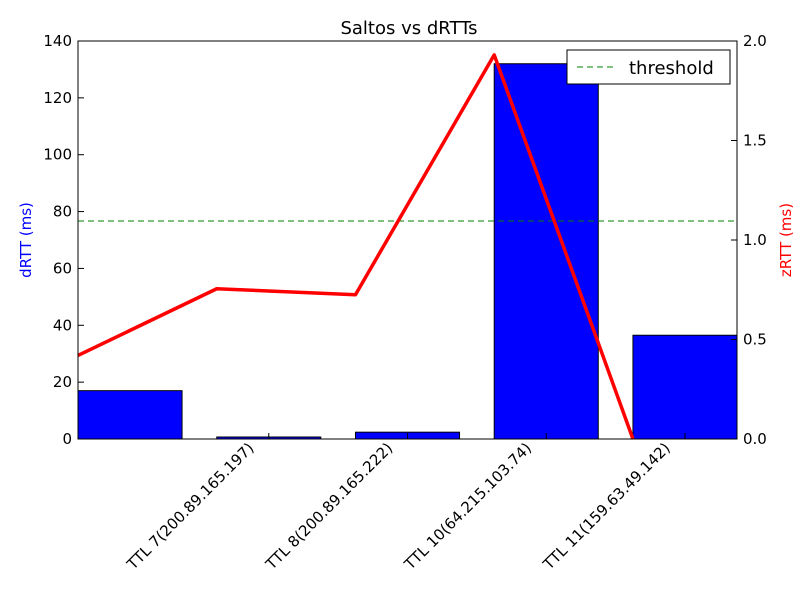  I want to click on legend: threshold, so click(648, 67).